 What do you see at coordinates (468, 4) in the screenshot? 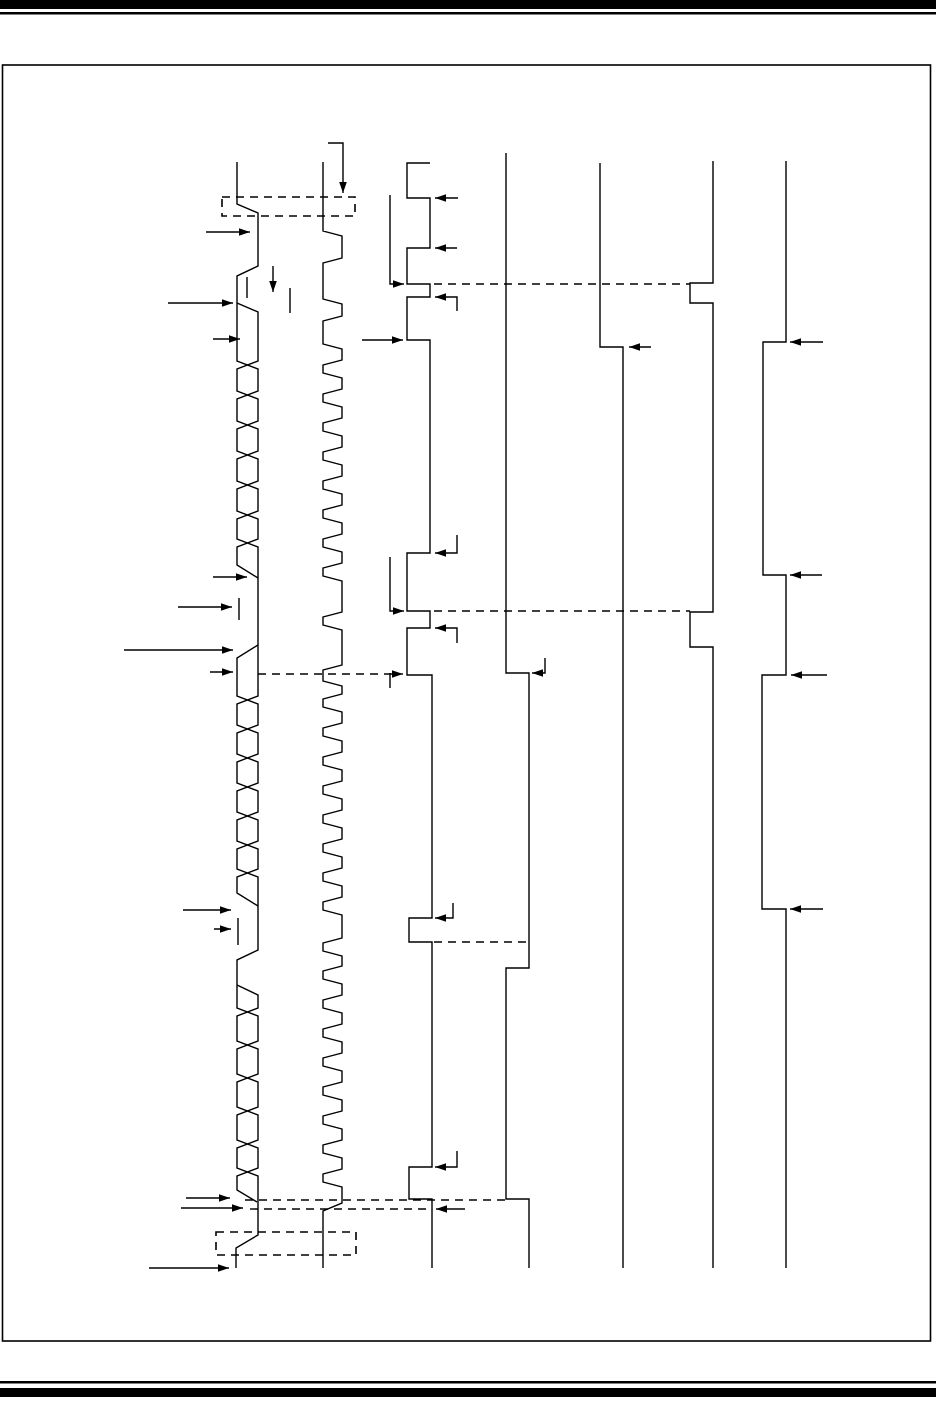
I see `header-rule-thick` at bounding box center [468, 4].